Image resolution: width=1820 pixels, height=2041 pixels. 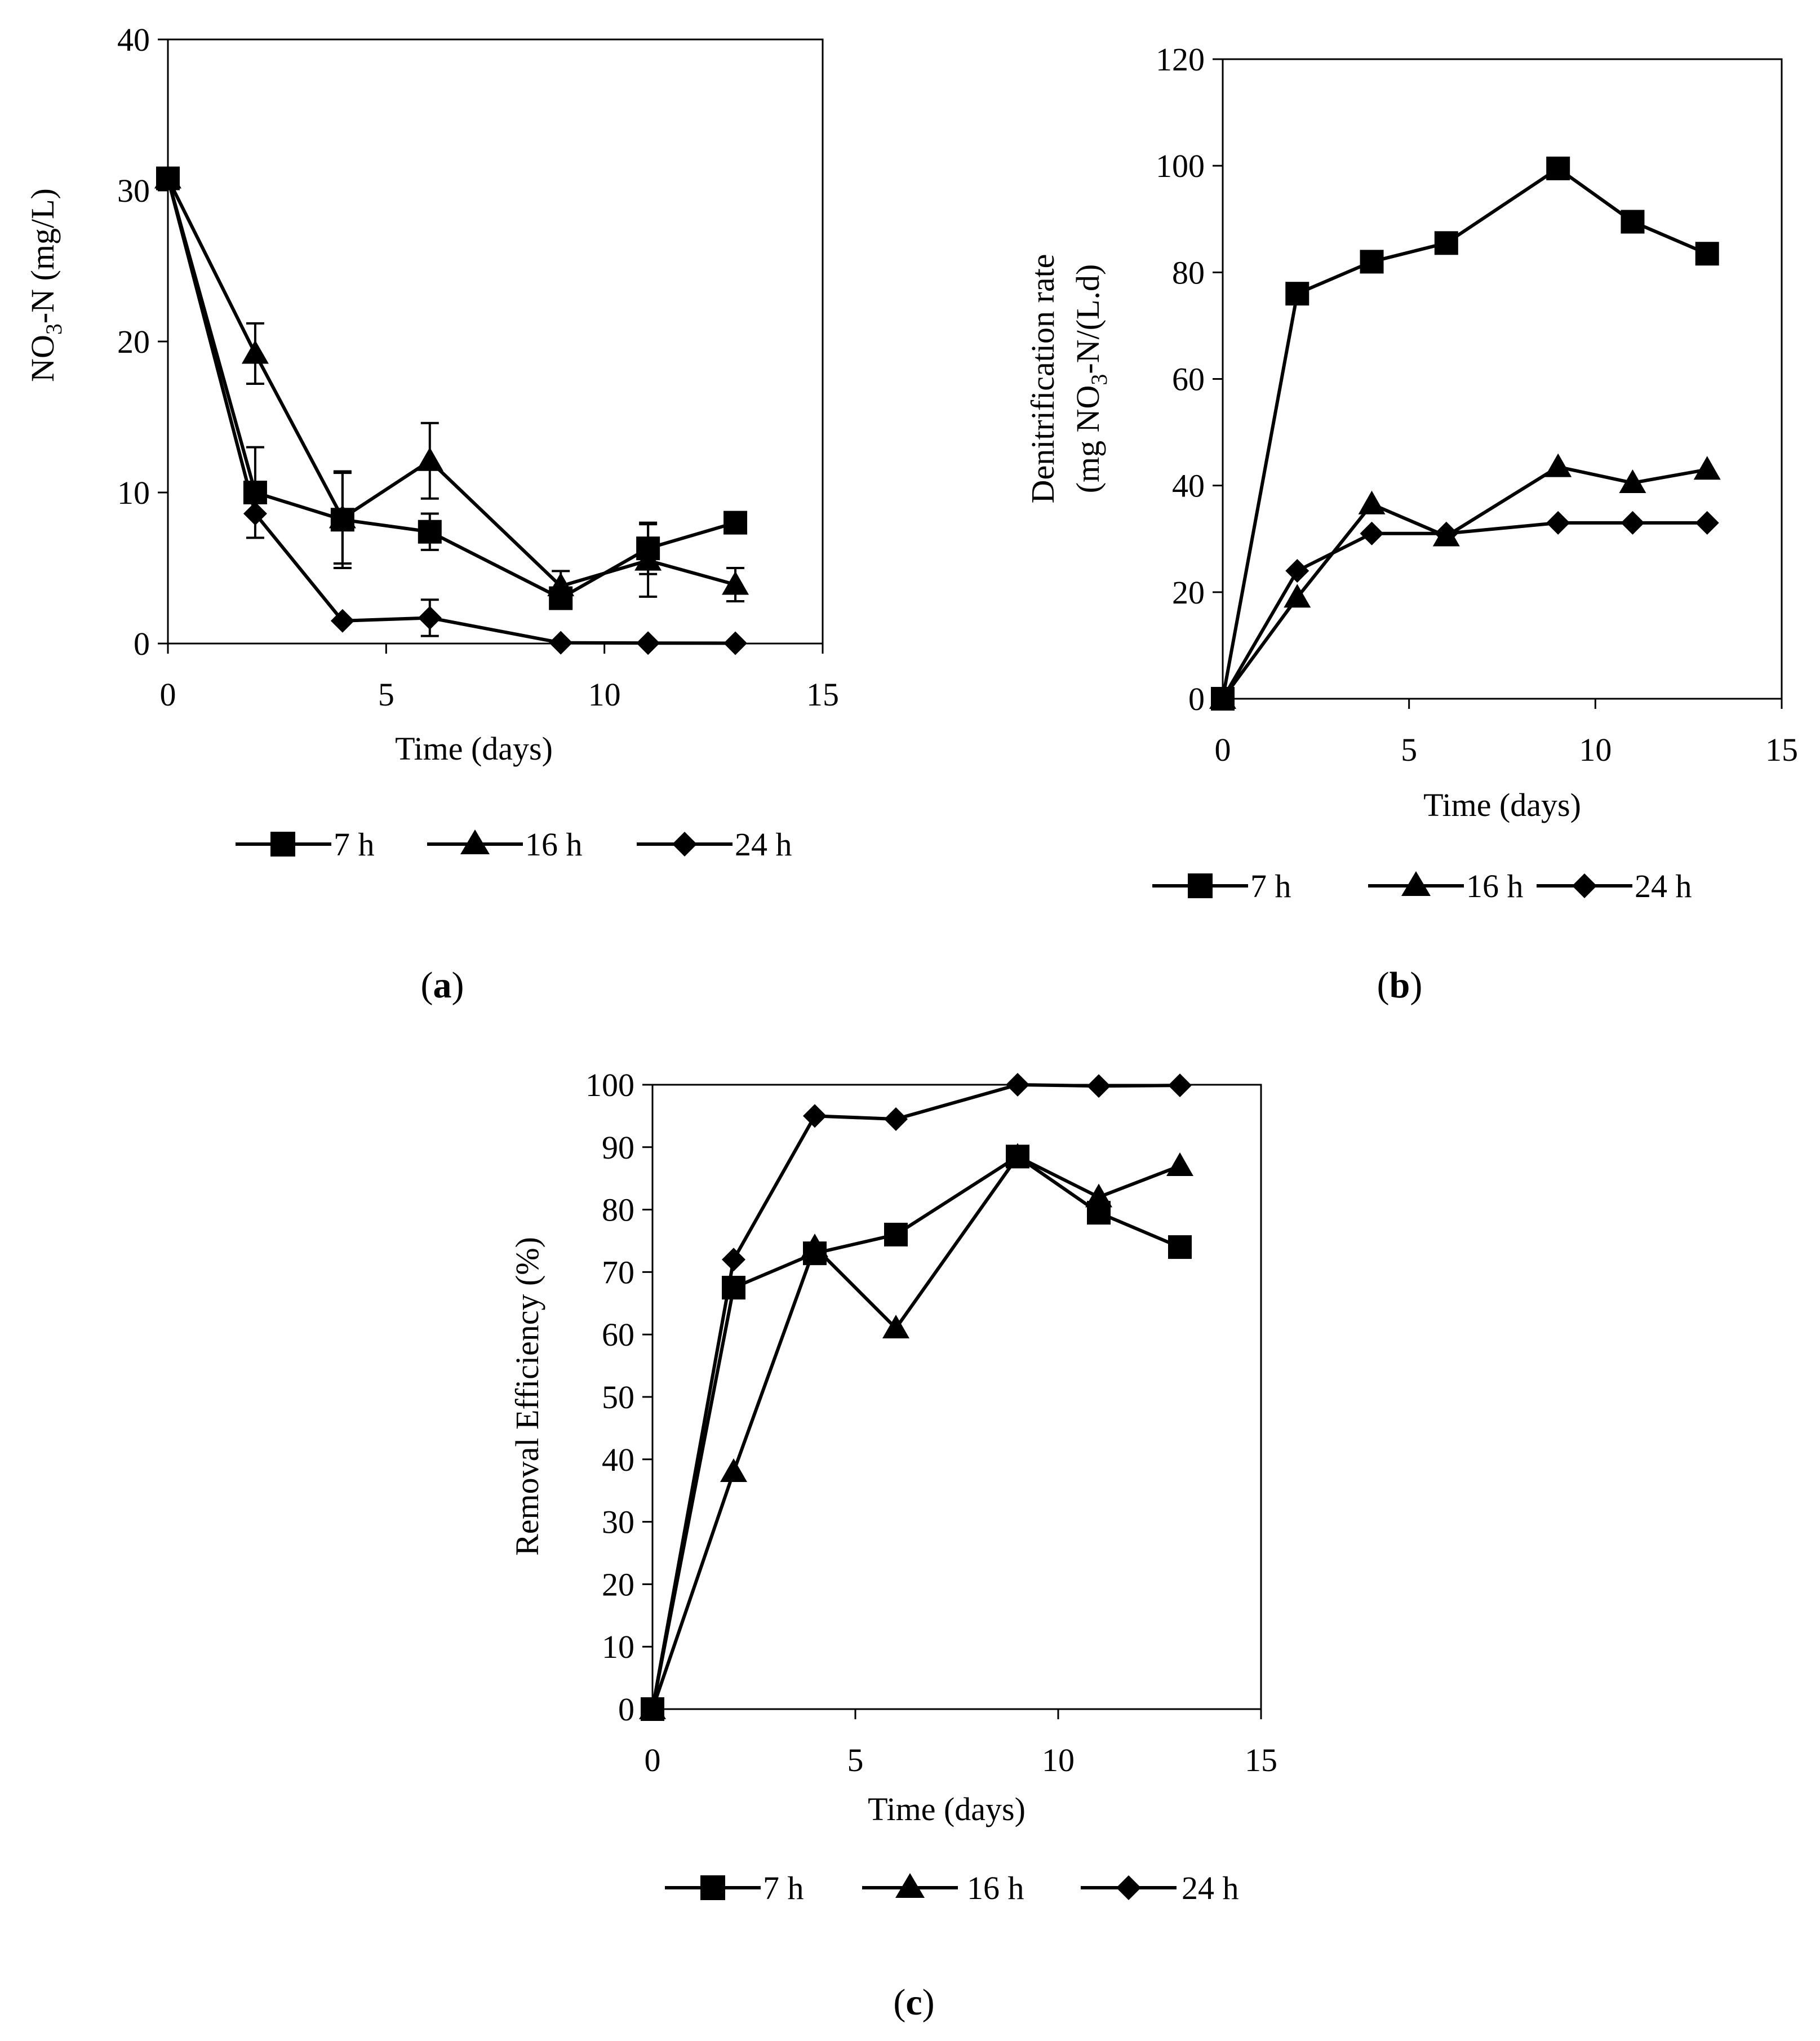 I want to click on chart-c-legend-label-16h: 16 h, so click(x=995, y=1888).